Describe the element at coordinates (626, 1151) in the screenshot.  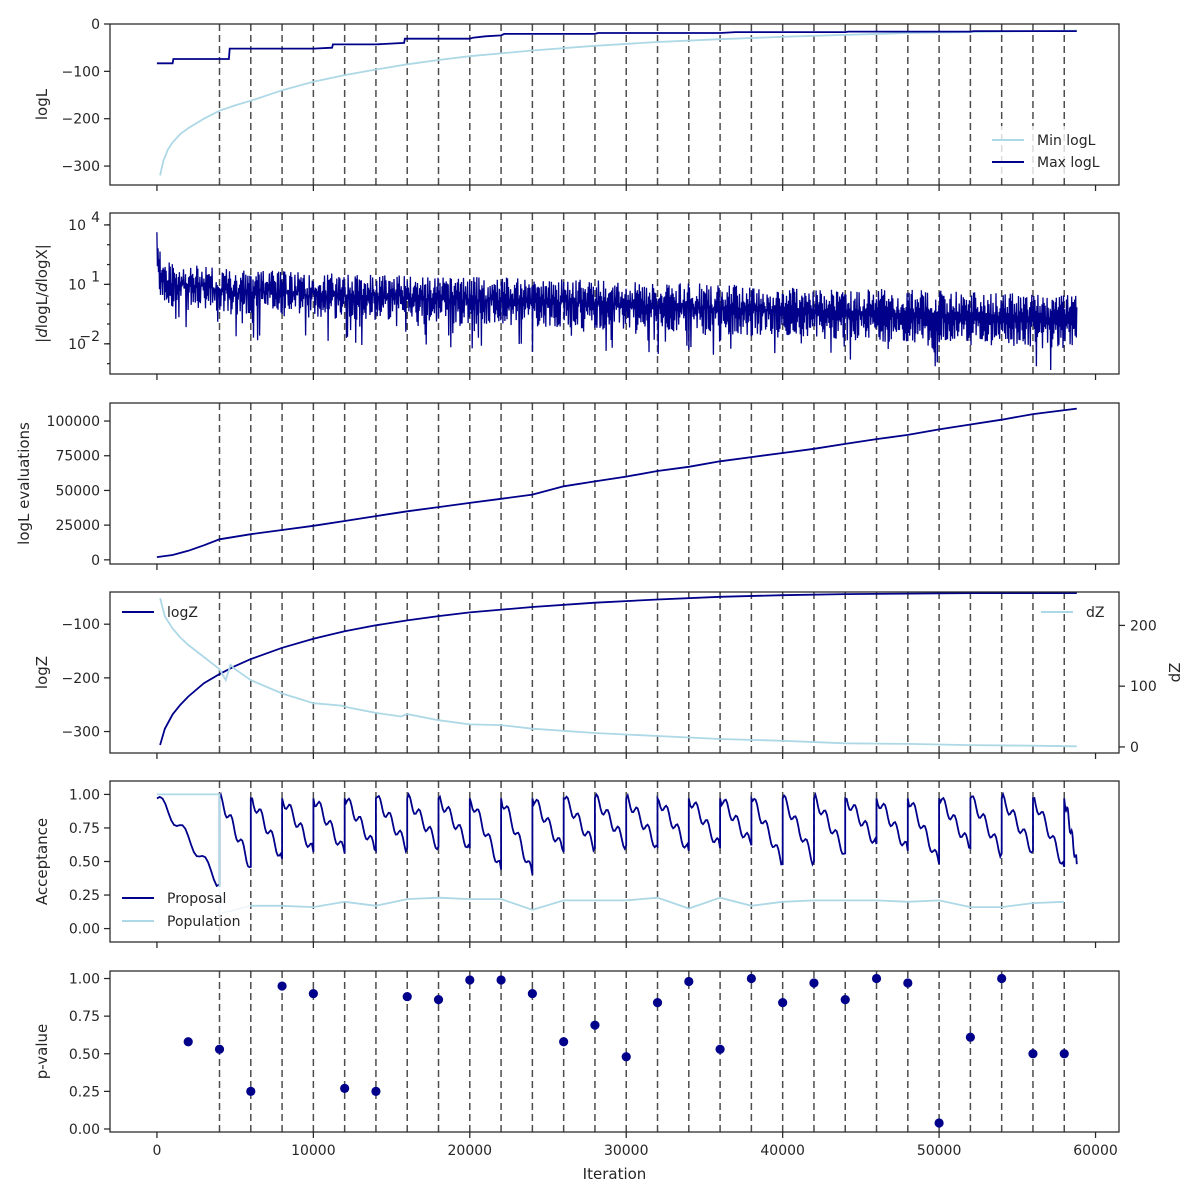
I see `x-tick-label: 30000` at that location.